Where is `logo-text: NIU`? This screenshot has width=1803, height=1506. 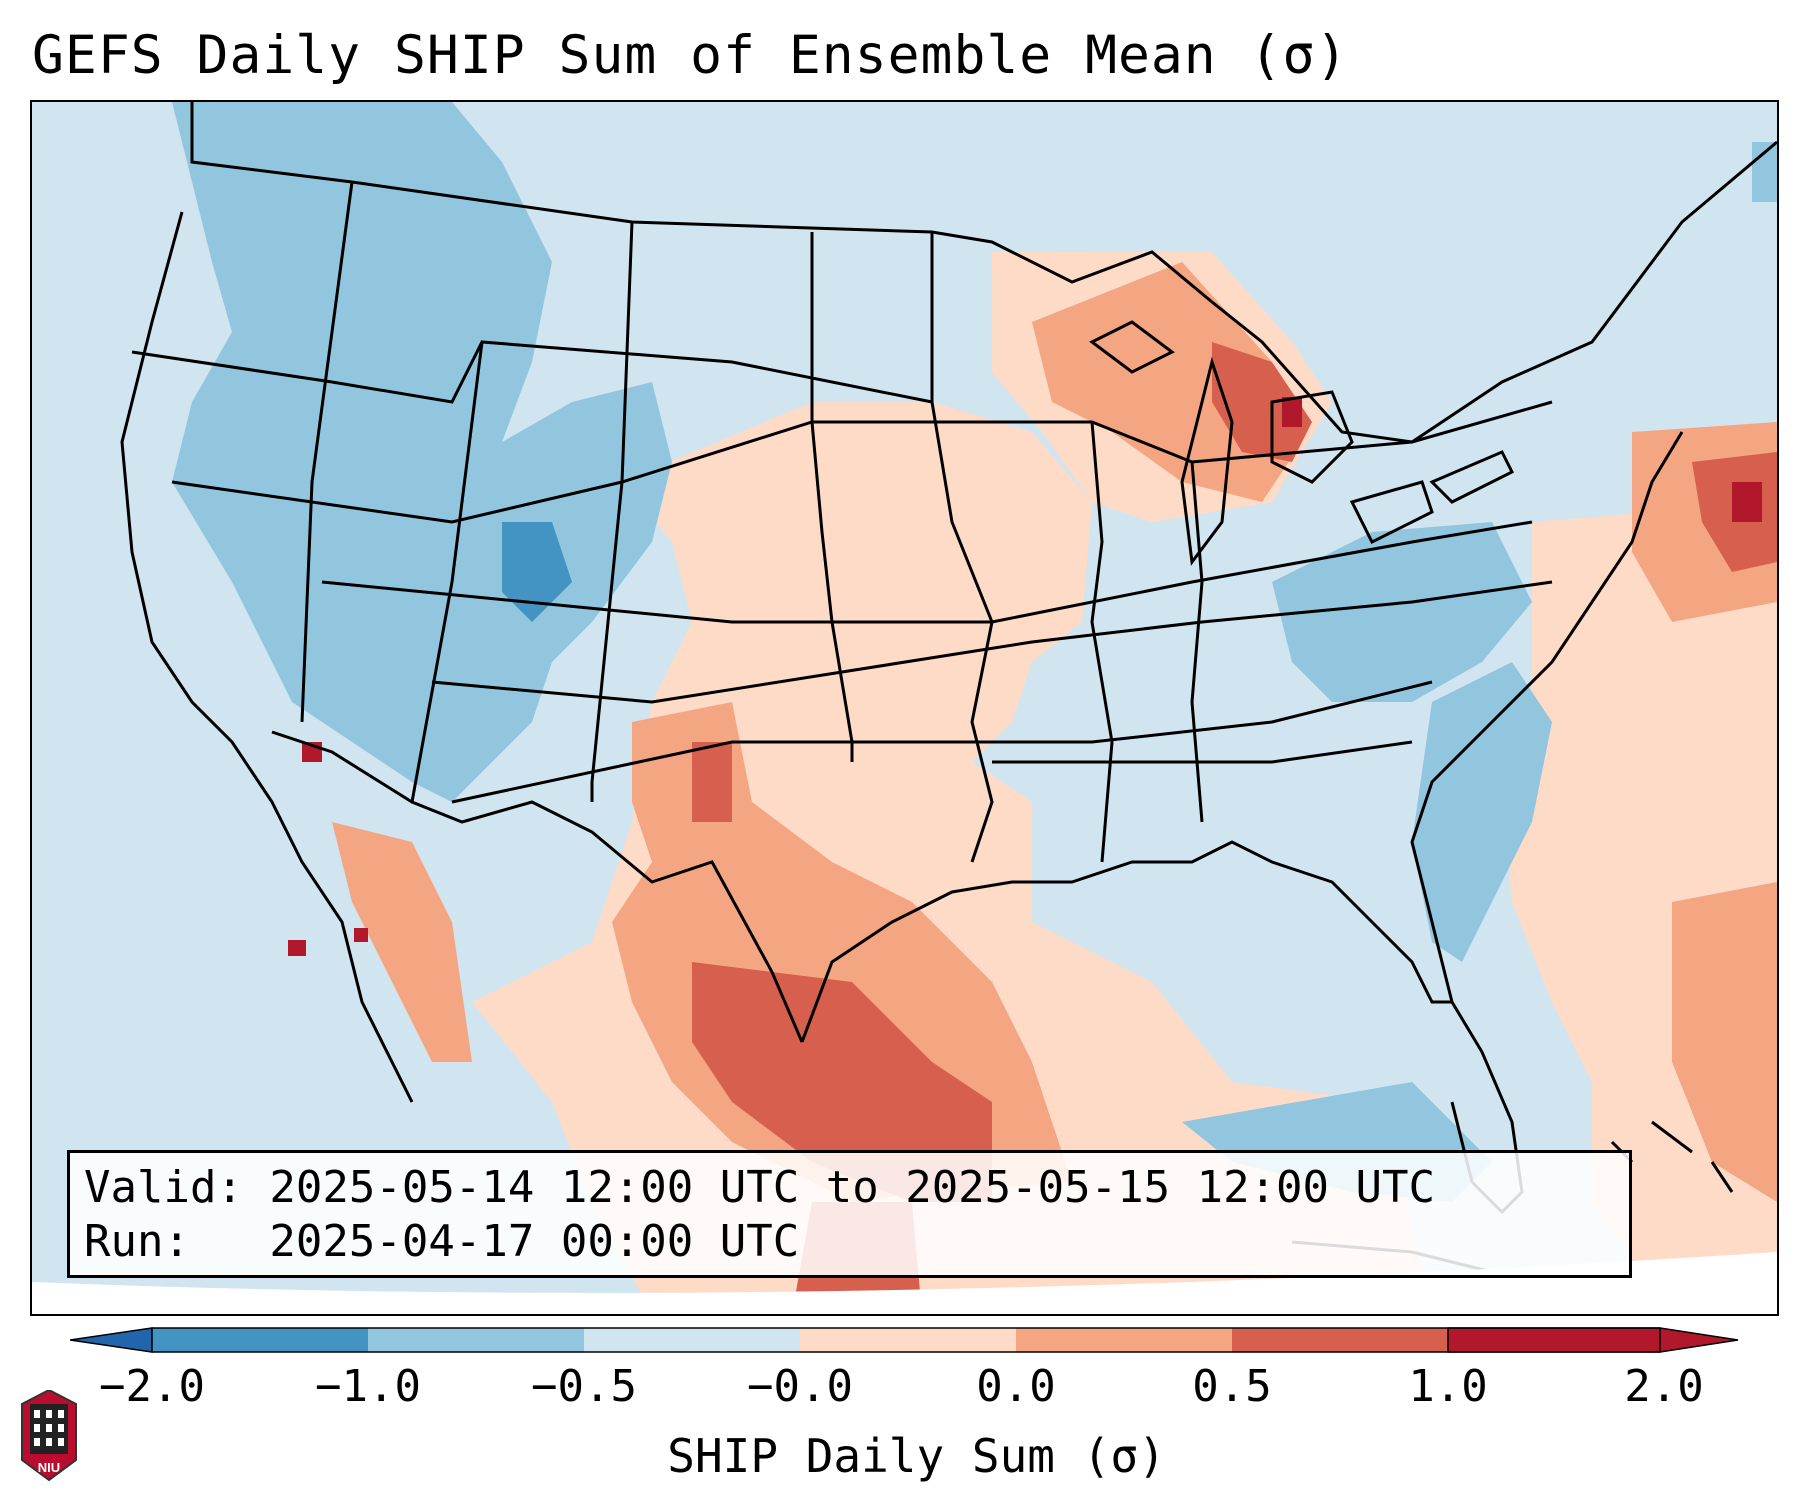
logo-text: NIU is located at coordinates (49, 1467).